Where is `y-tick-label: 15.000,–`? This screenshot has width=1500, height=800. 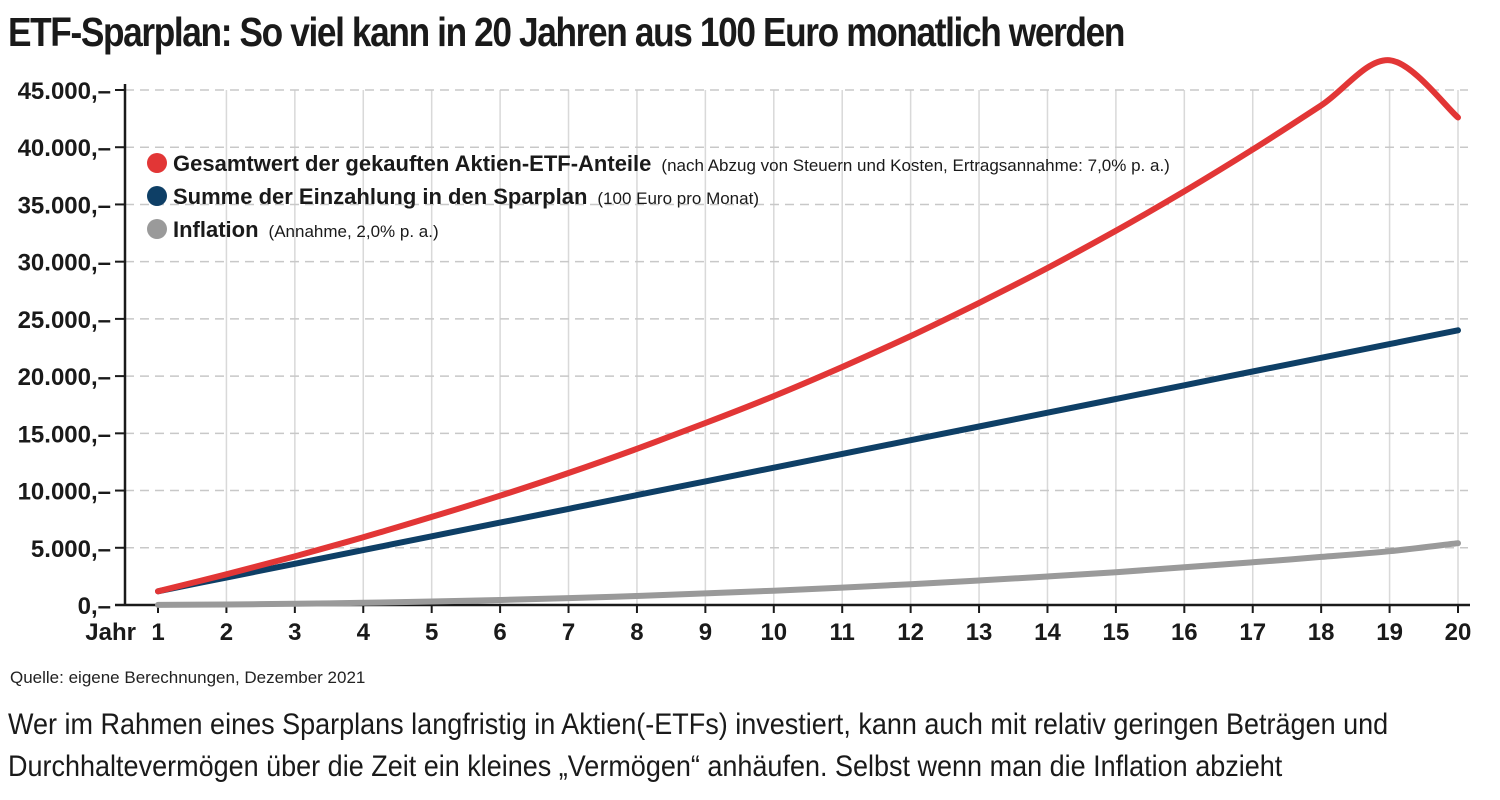 y-tick-label: 15.000,– is located at coordinates (64, 434).